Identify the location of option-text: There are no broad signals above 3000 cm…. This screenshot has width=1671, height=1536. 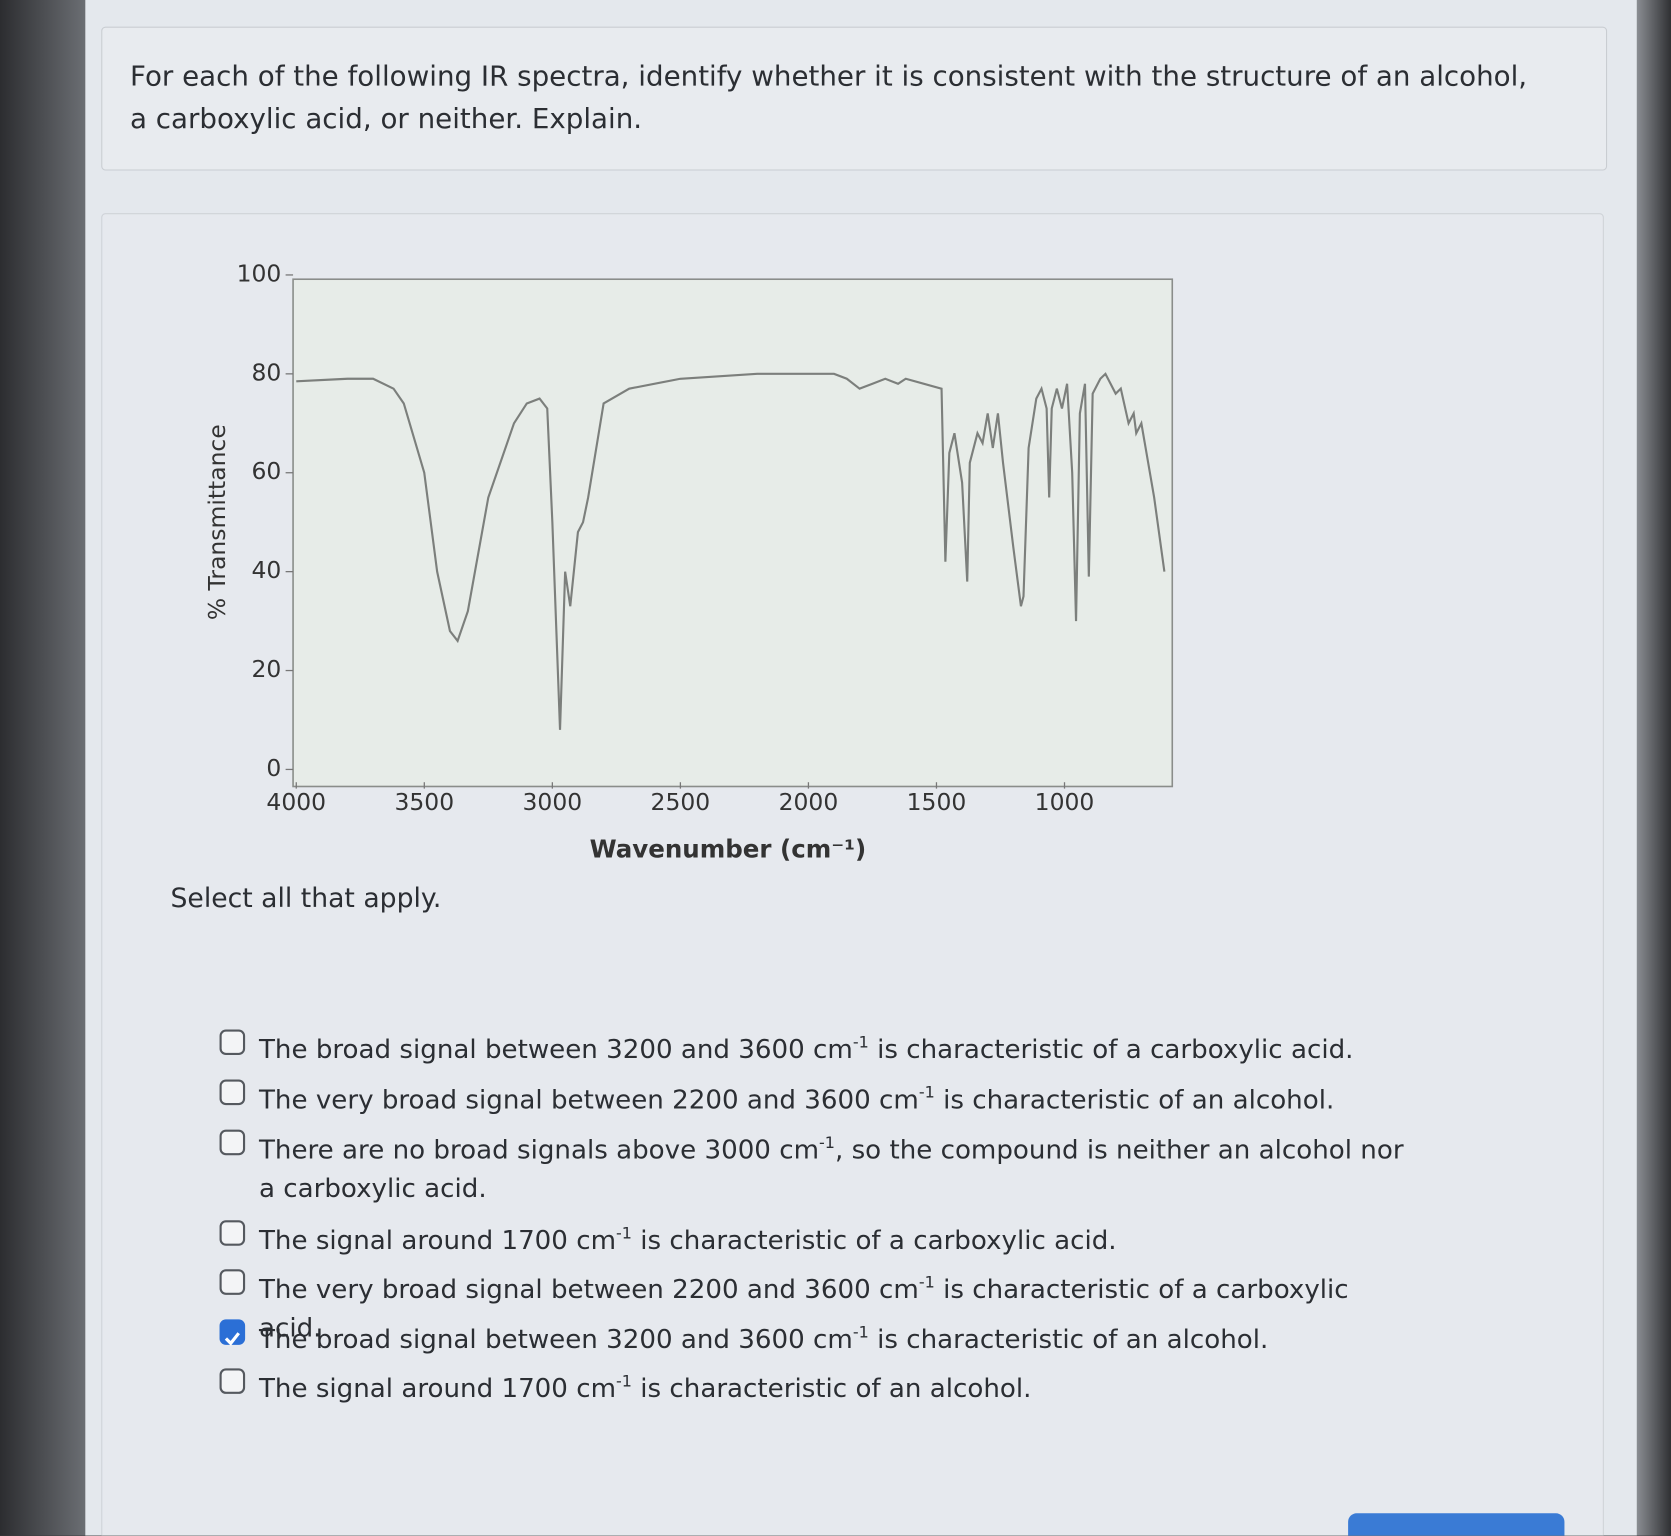
(834, 1165).